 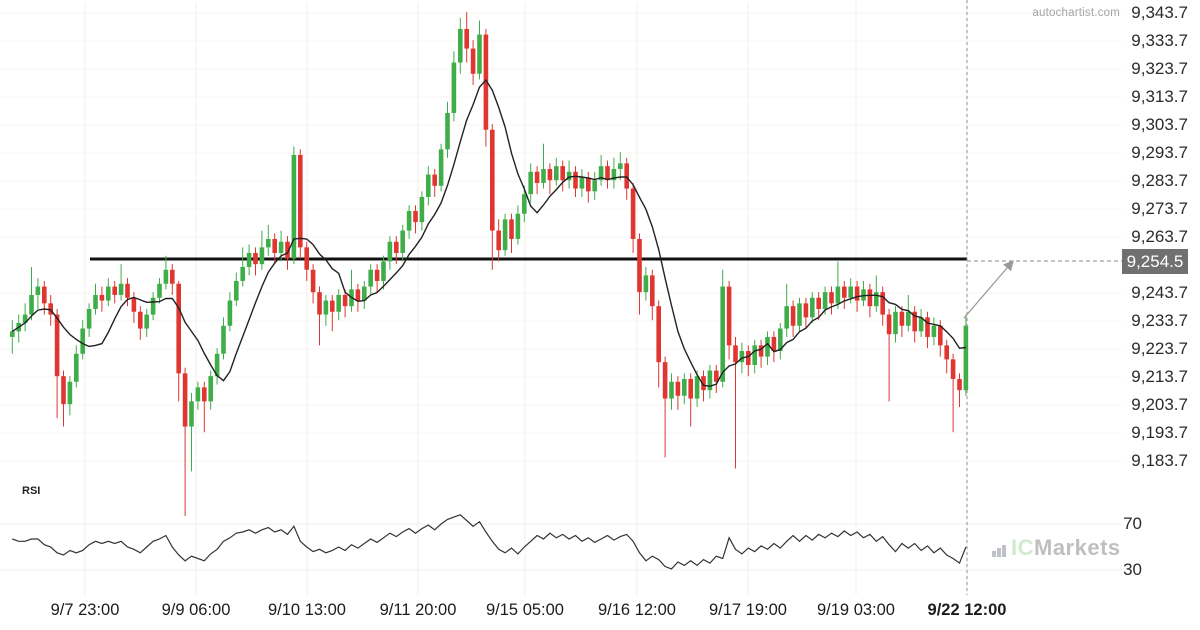 I want to click on time-axis-label: 9/15 05:00, so click(x=525, y=610).